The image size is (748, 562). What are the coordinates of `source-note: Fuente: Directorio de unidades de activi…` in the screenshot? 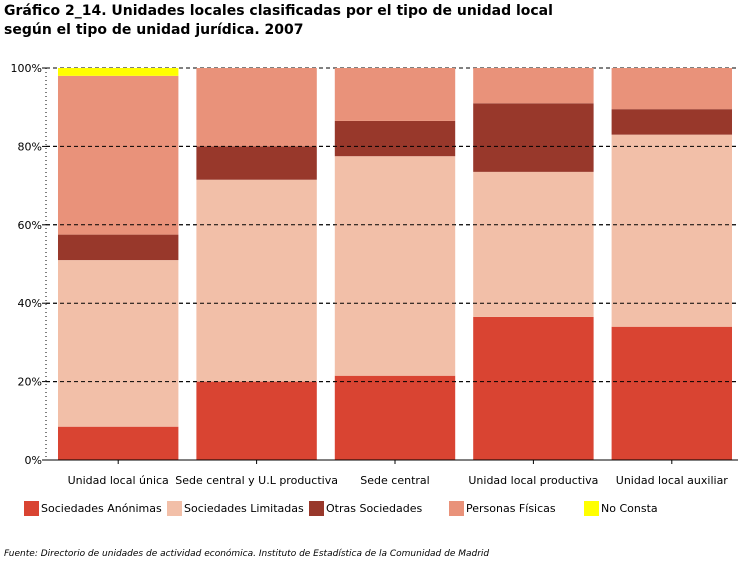 It's located at (247, 554).